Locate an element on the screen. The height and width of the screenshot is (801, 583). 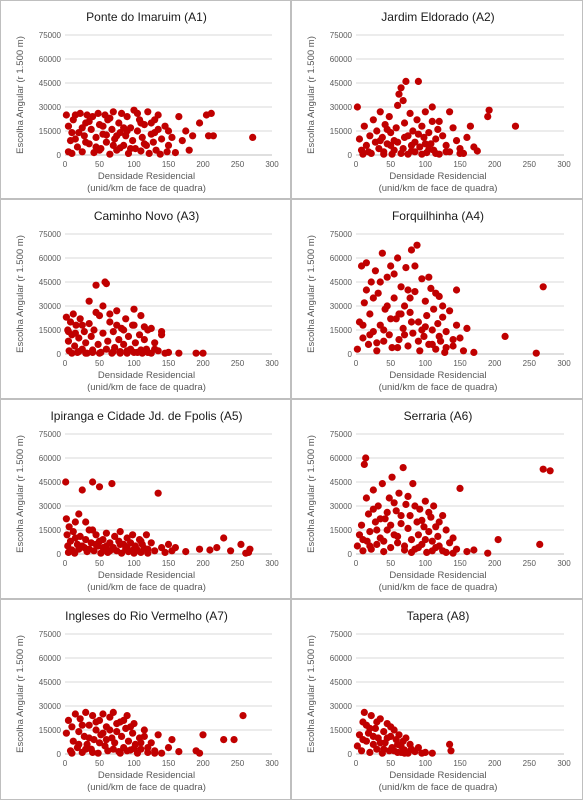
x-axis-label: Densidade Residencial is located at coordinates (437, 775).